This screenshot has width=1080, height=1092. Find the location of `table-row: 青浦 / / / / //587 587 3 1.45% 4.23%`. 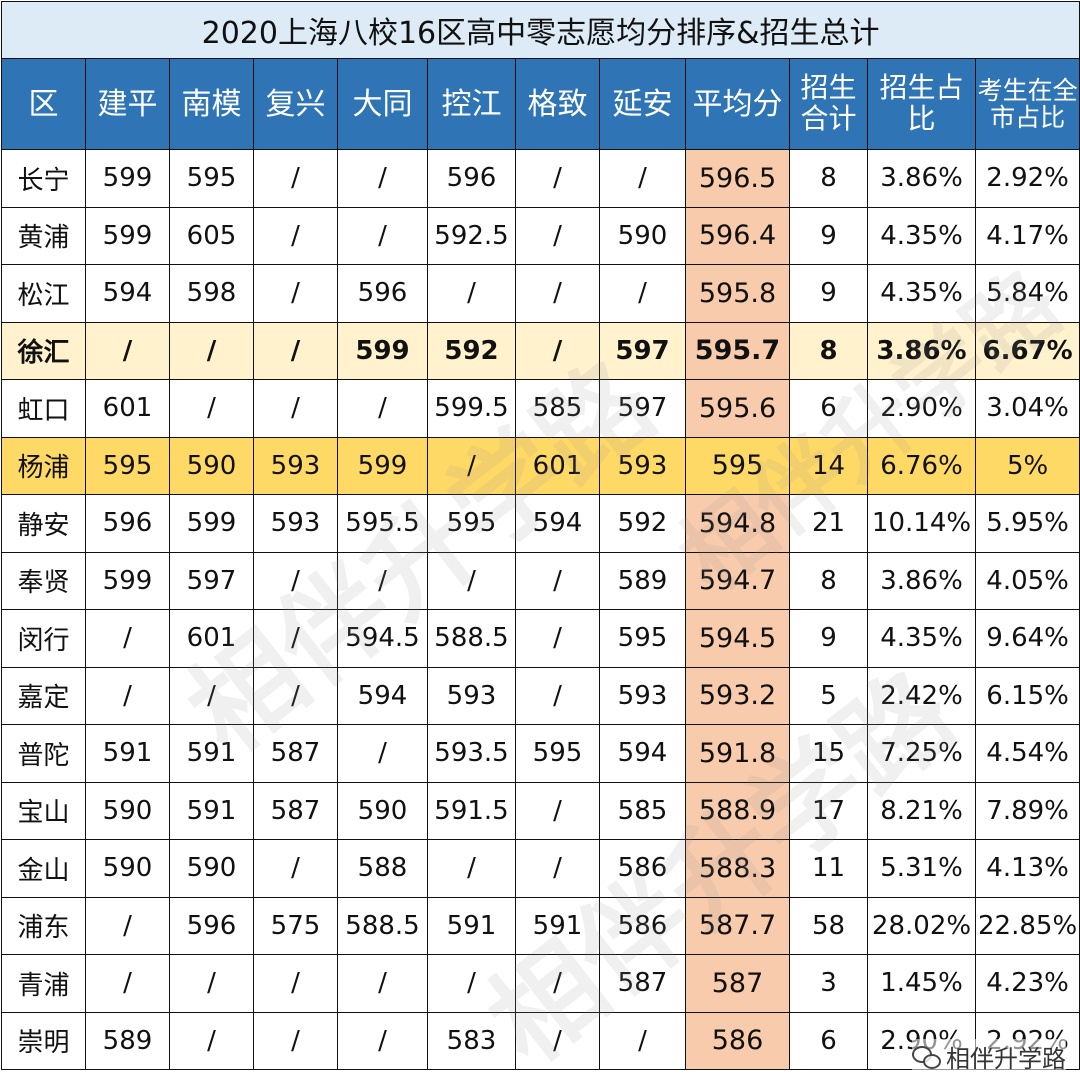

table-row: 青浦 / / / / //587 587 3 1.45% 4.23% is located at coordinates (540, 983).